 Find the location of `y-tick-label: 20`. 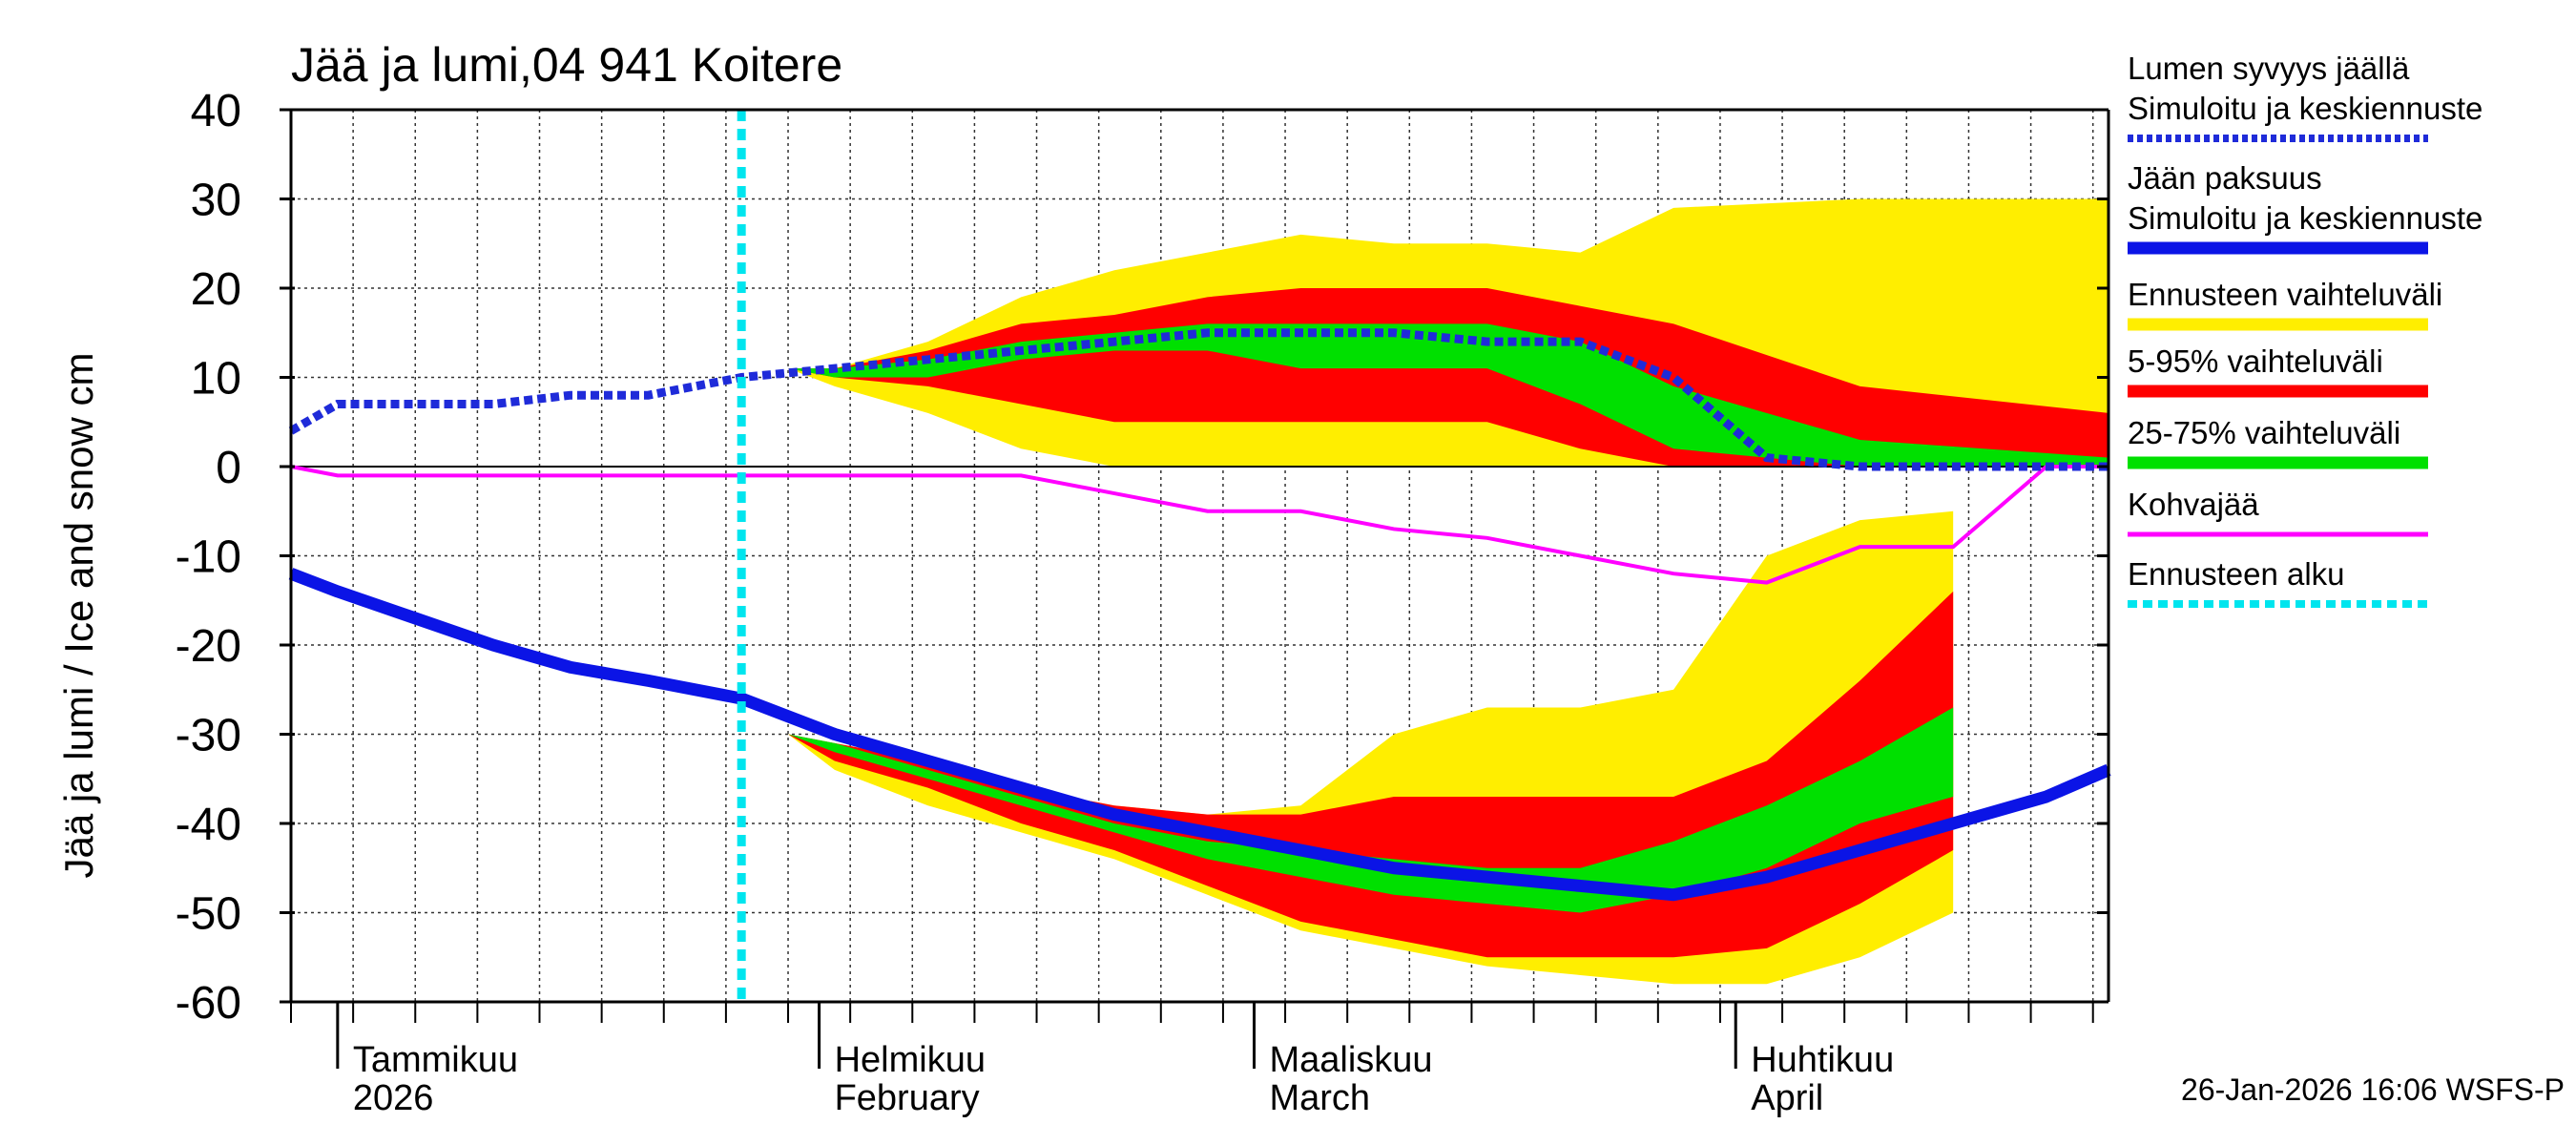

y-tick-label: 20 is located at coordinates (216, 289).